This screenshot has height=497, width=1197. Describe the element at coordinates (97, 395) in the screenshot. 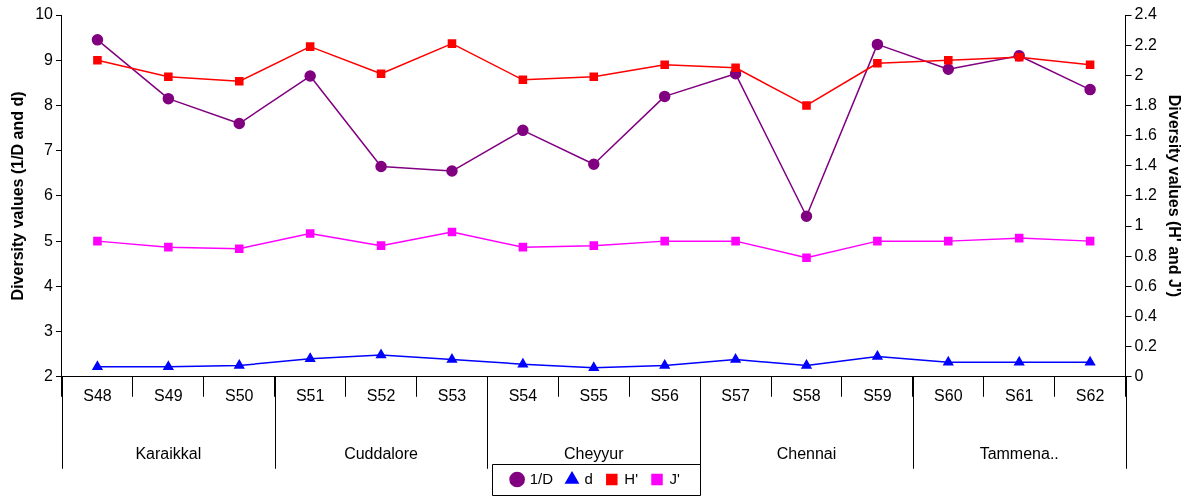

I see `x-tick-label: S48` at that location.